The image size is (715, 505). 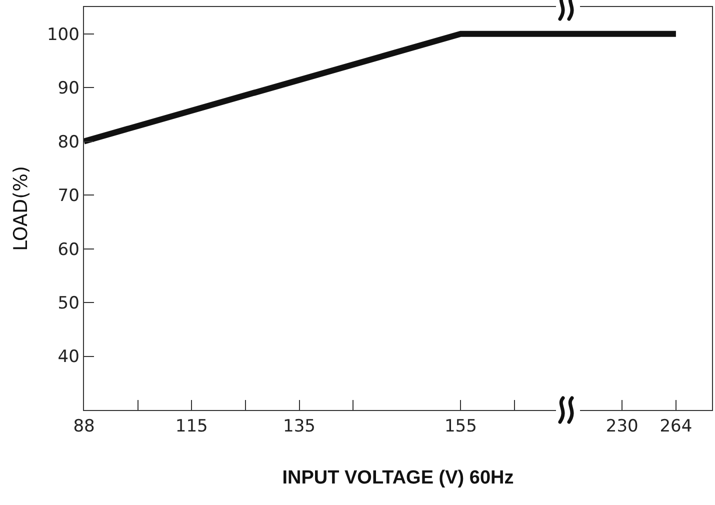 I want to click on x-tick-label: 230, so click(x=622, y=426).